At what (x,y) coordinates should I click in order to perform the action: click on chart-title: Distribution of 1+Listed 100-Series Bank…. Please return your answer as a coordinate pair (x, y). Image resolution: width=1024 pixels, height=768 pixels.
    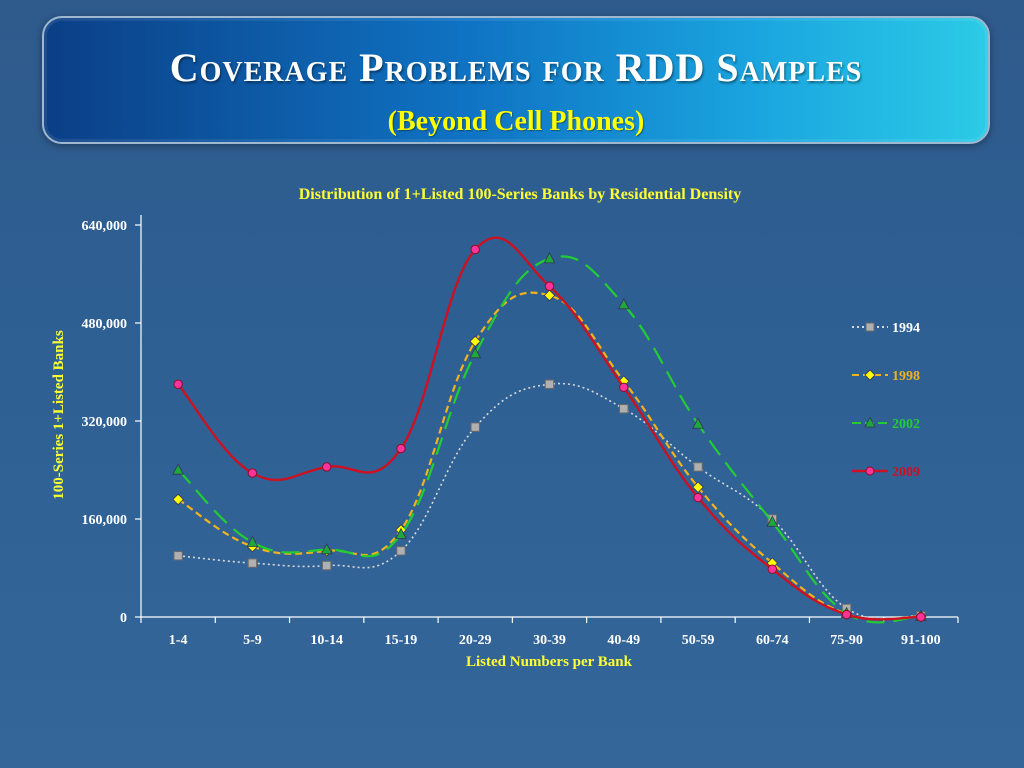
    Looking at the image, I should click on (520, 194).